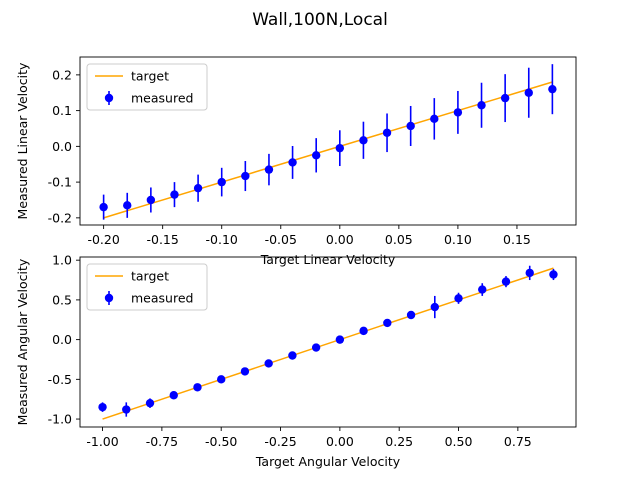 This screenshot has height=480, width=640. Describe the element at coordinates (222, 239) in the screenshot. I see `x-tick-label: -0.10` at that location.